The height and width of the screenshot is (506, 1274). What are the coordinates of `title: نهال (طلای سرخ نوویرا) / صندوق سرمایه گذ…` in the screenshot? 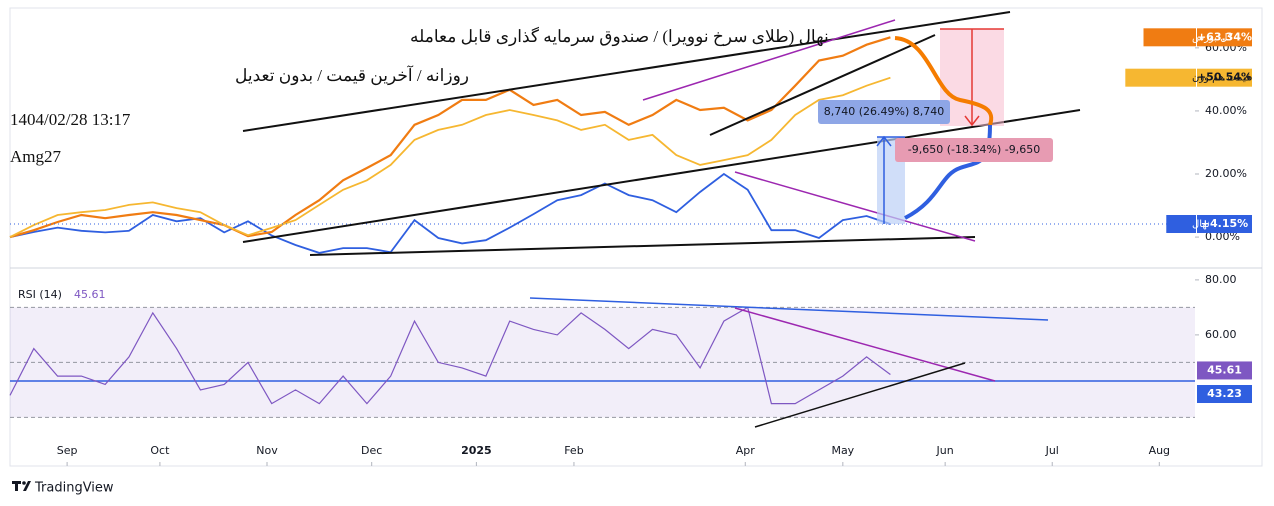 It's located at (619, 36).